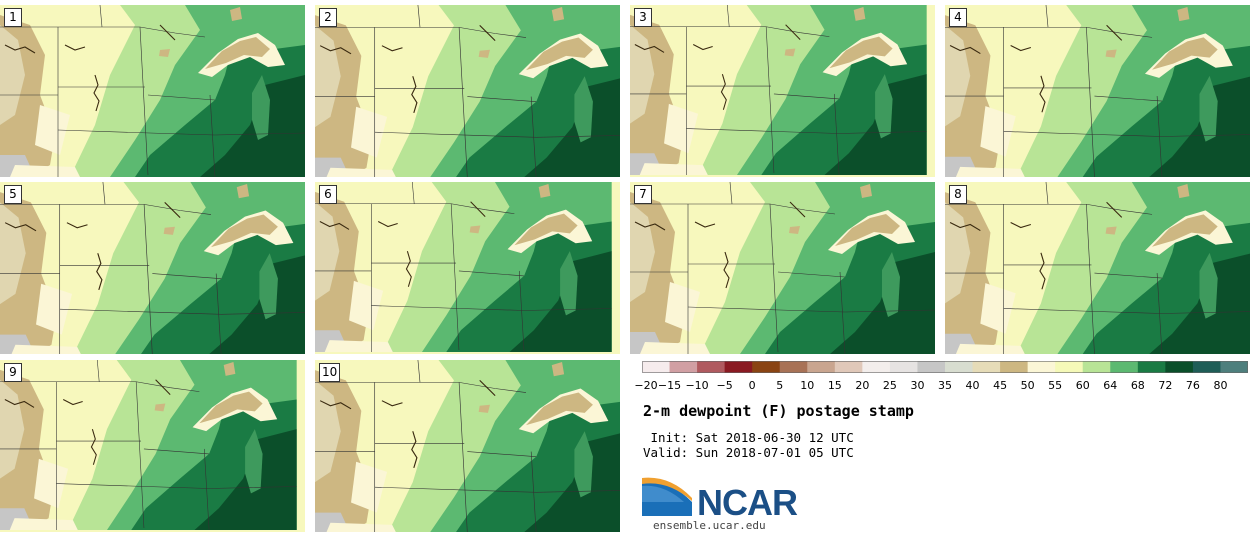 The width and height of the screenshot is (1260, 533). I want to click on postage-stamp-panel: 4, so click(1097, 91).